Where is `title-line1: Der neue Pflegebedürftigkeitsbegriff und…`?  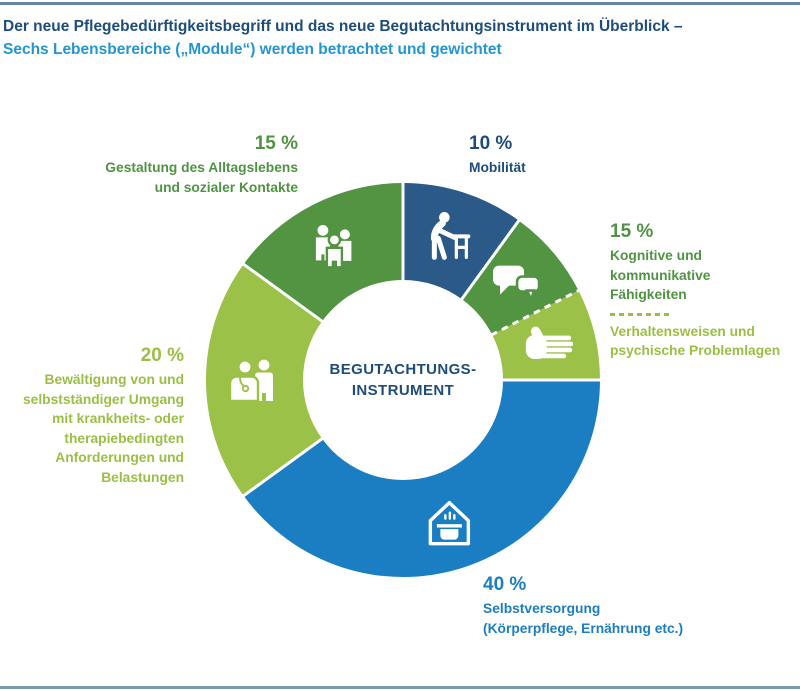 title-line1: Der neue Pflegebedürftigkeitsbegriff und… is located at coordinates (343, 26).